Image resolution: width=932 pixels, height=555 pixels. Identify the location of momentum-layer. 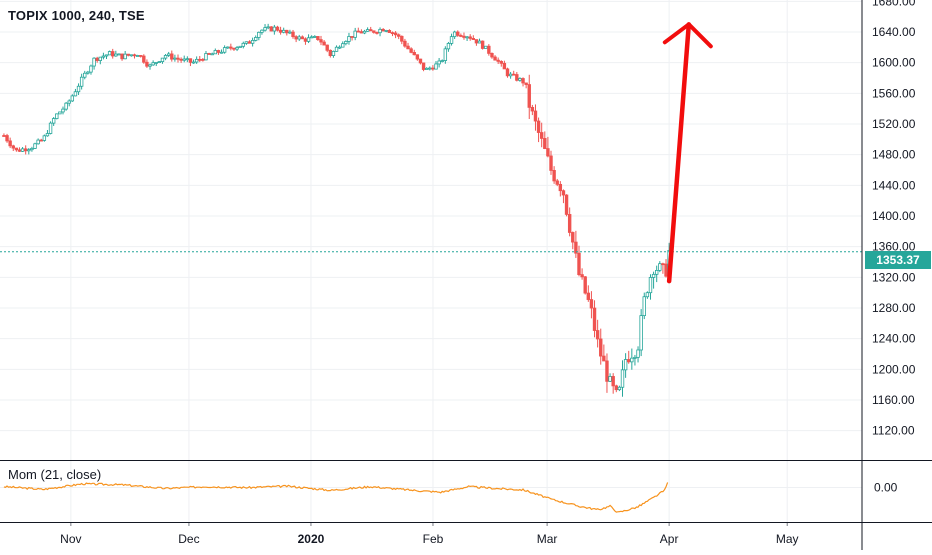
(336, 497).